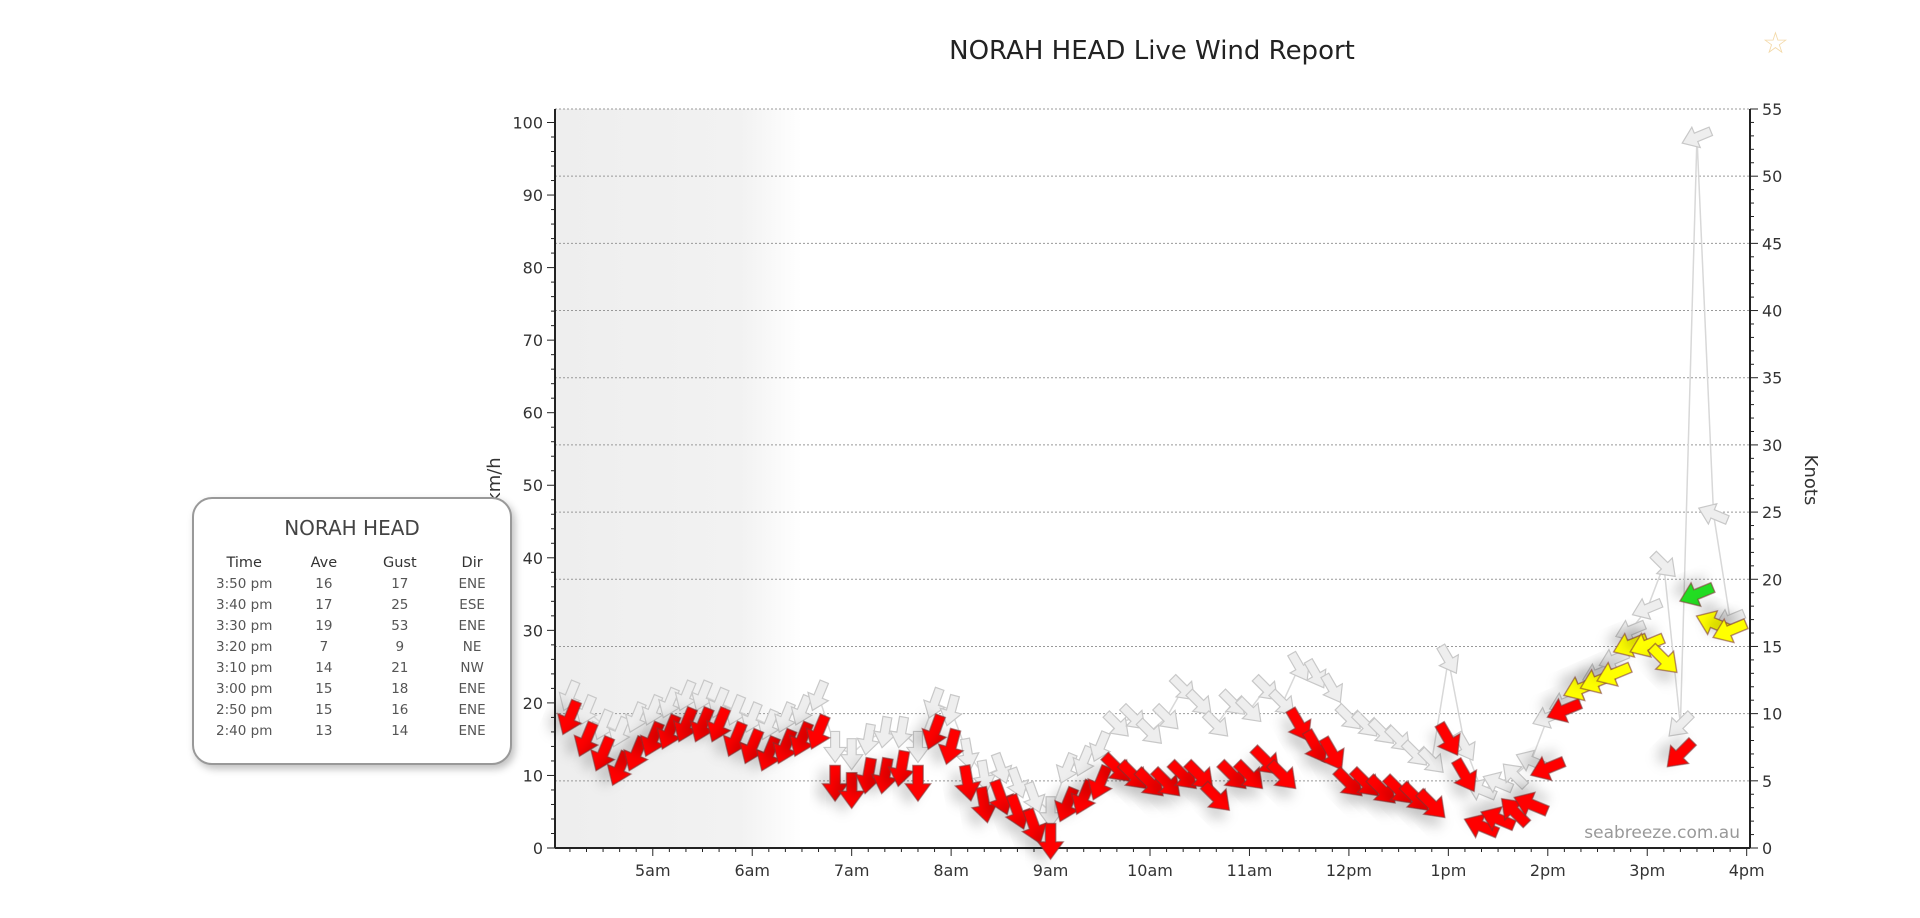 This screenshot has width=1920, height=918. I want to click on star-outline-icon: ☆, so click(1775, 43).